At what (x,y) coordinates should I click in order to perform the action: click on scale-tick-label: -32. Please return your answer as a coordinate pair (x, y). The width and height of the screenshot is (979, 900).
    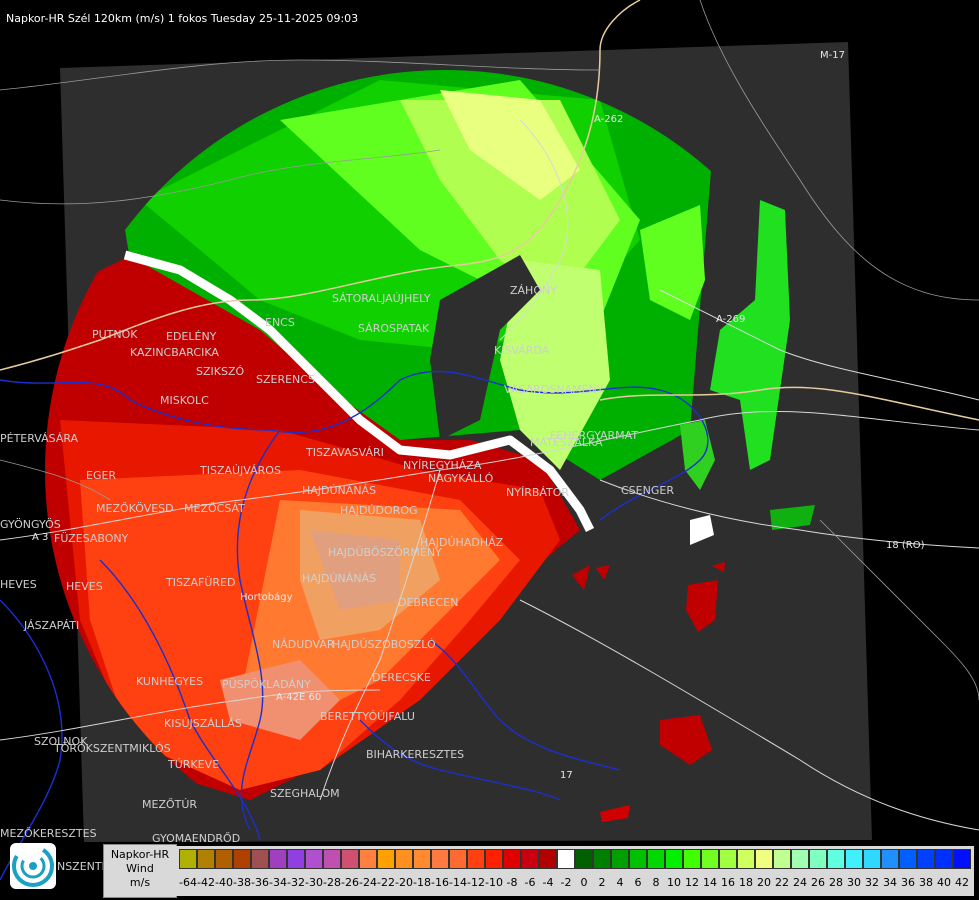
    Looking at the image, I should click on (296, 882).